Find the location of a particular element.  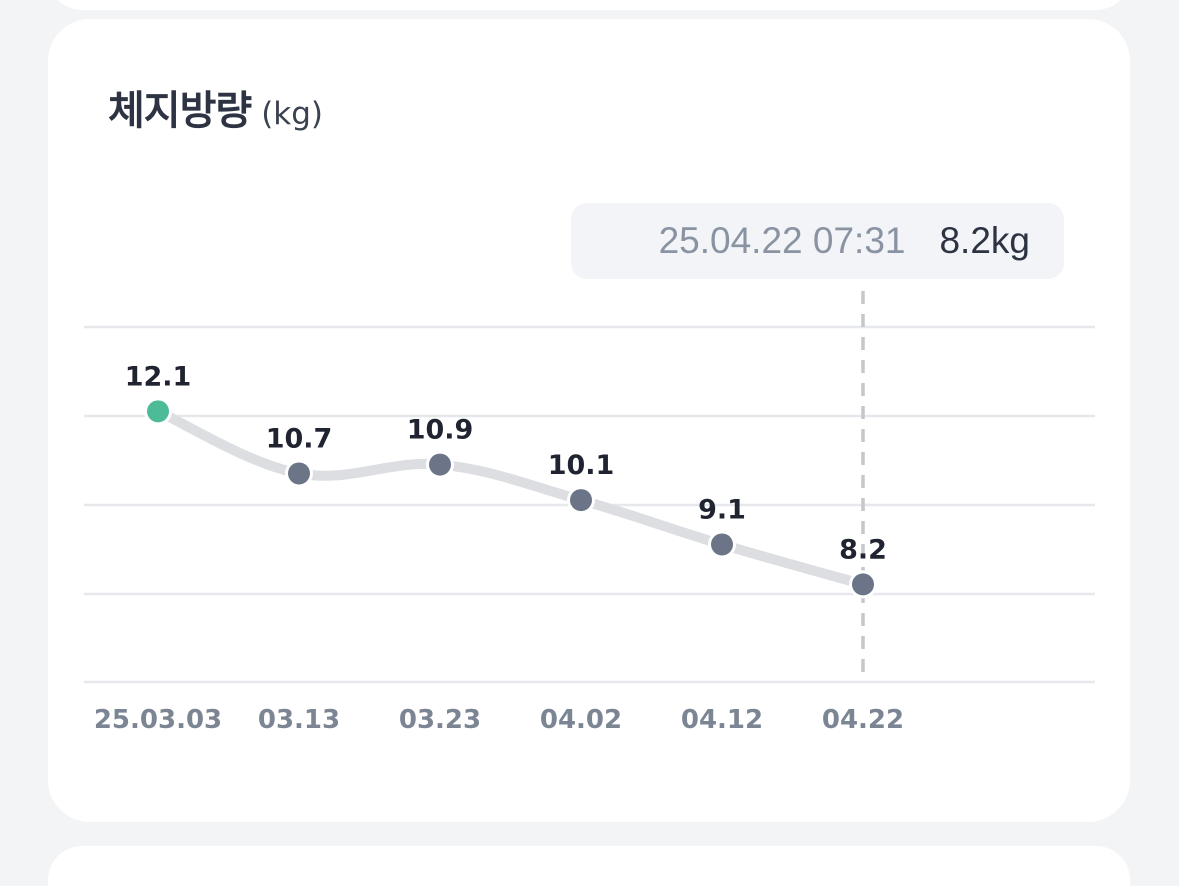

x-tick-label-4: 04.12 is located at coordinates (722, 720).